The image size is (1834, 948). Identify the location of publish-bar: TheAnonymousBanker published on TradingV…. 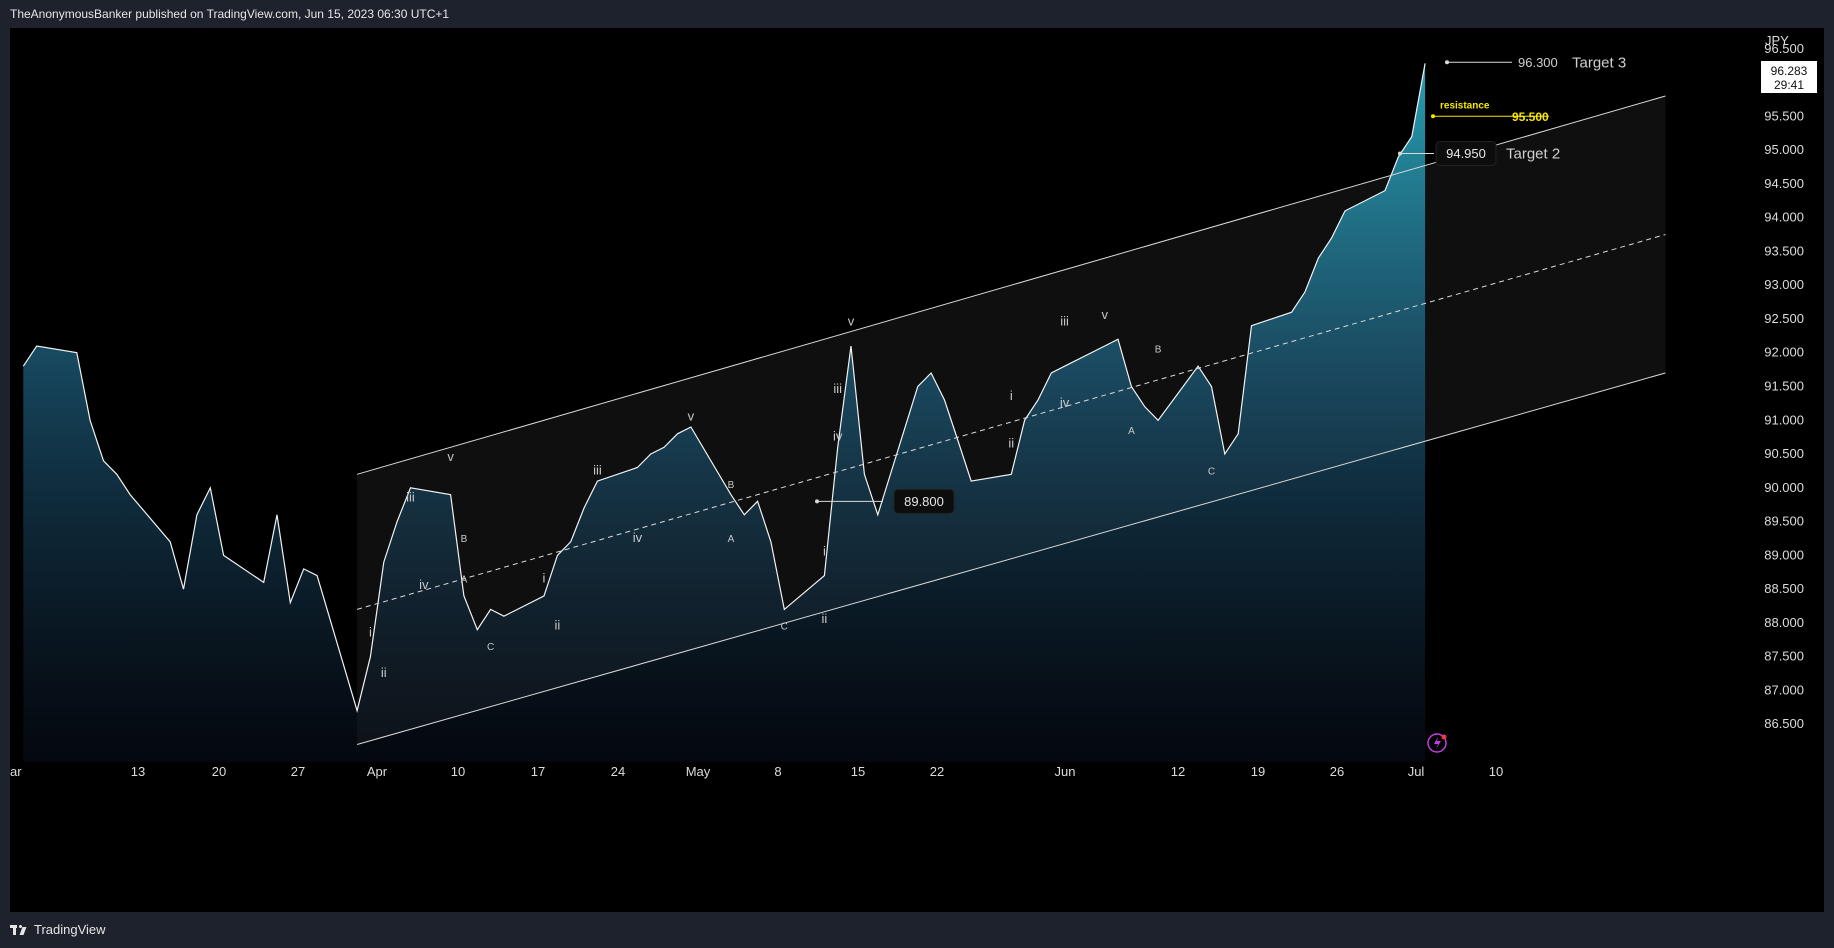
(917, 14).